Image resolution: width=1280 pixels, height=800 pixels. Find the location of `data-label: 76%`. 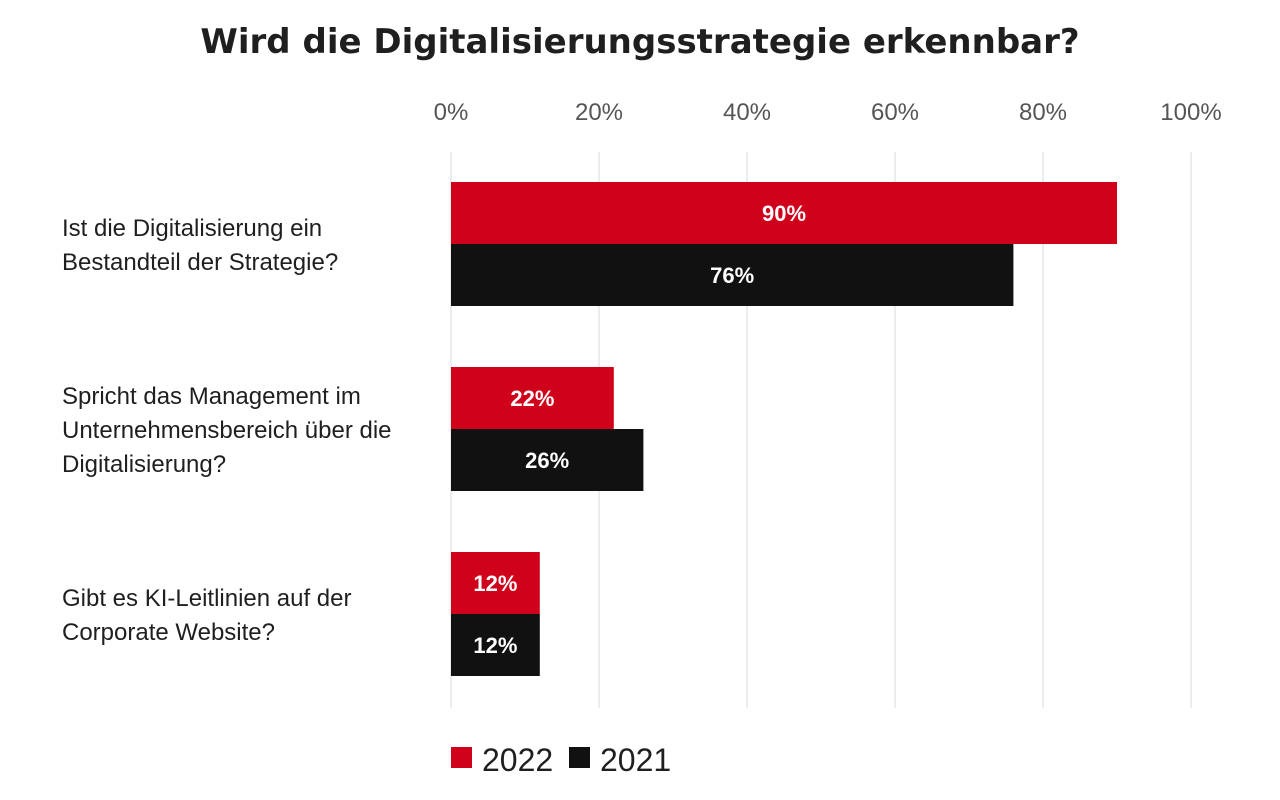

data-label: 76% is located at coordinates (732, 275).